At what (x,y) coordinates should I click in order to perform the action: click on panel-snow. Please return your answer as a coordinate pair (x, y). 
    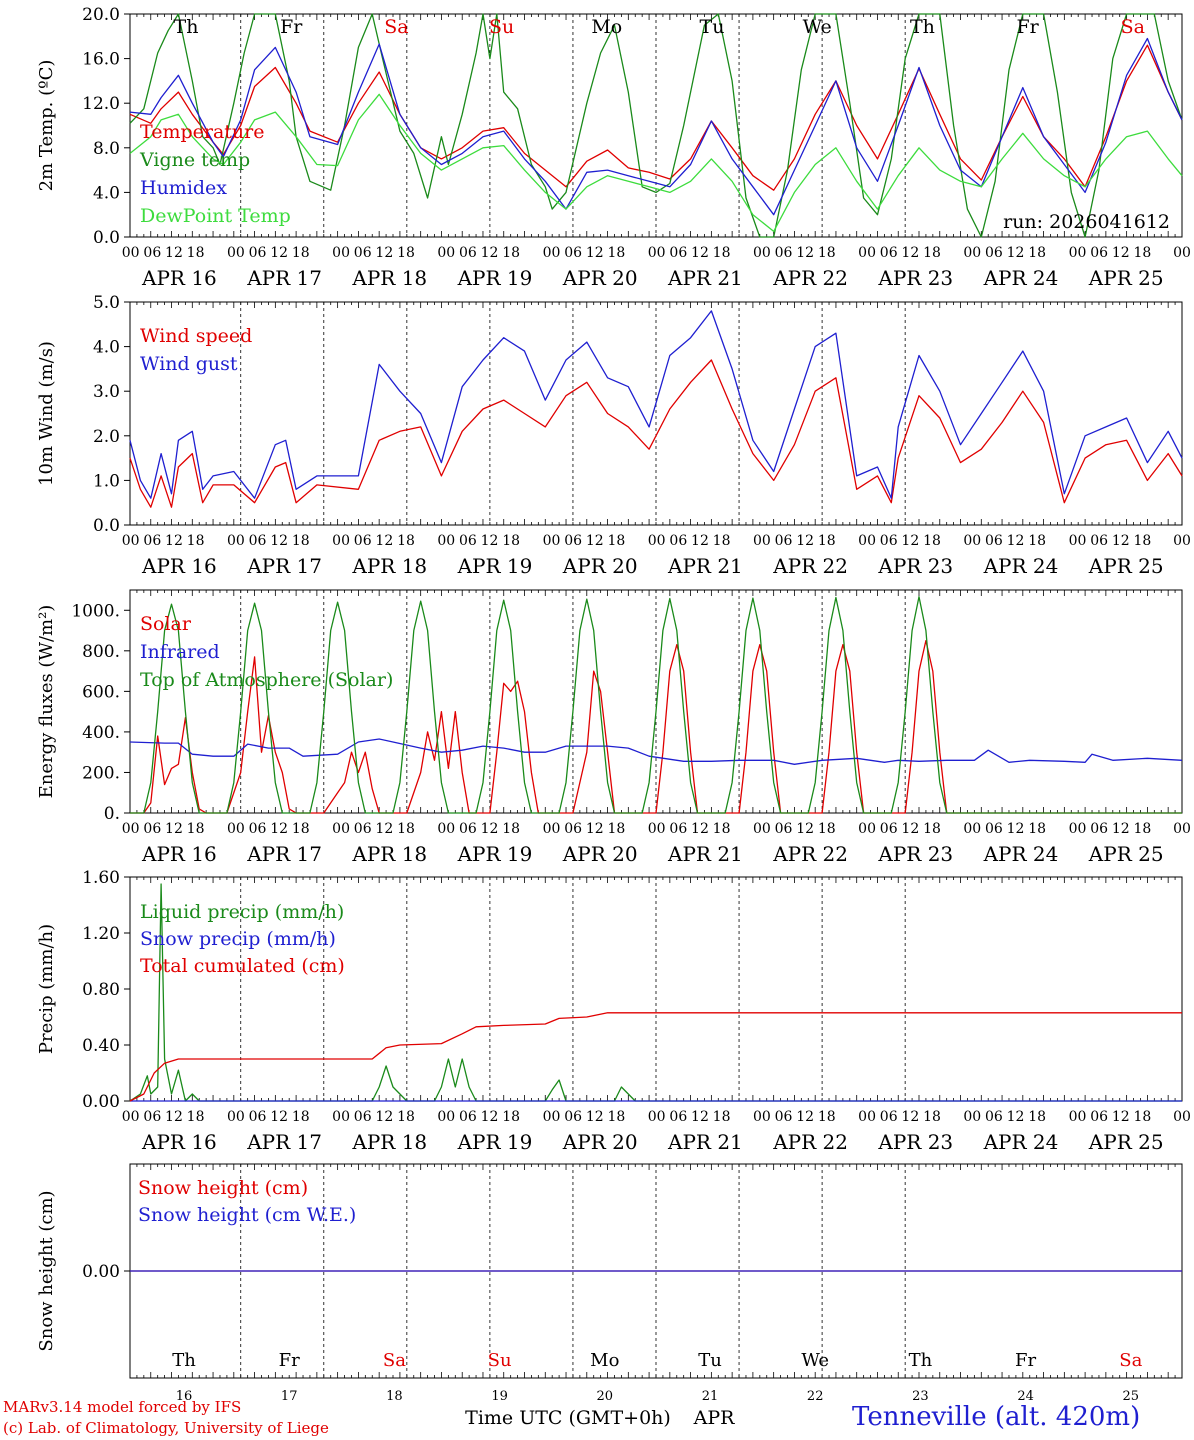
    Looking at the image, I should click on (653, 1271).